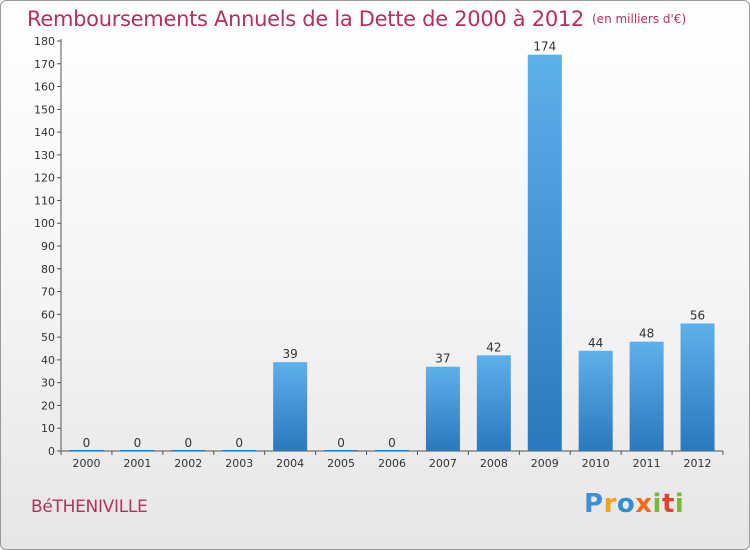  What do you see at coordinates (626, 504) in the screenshot?
I see `logo-letter: o` at bounding box center [626, 504].